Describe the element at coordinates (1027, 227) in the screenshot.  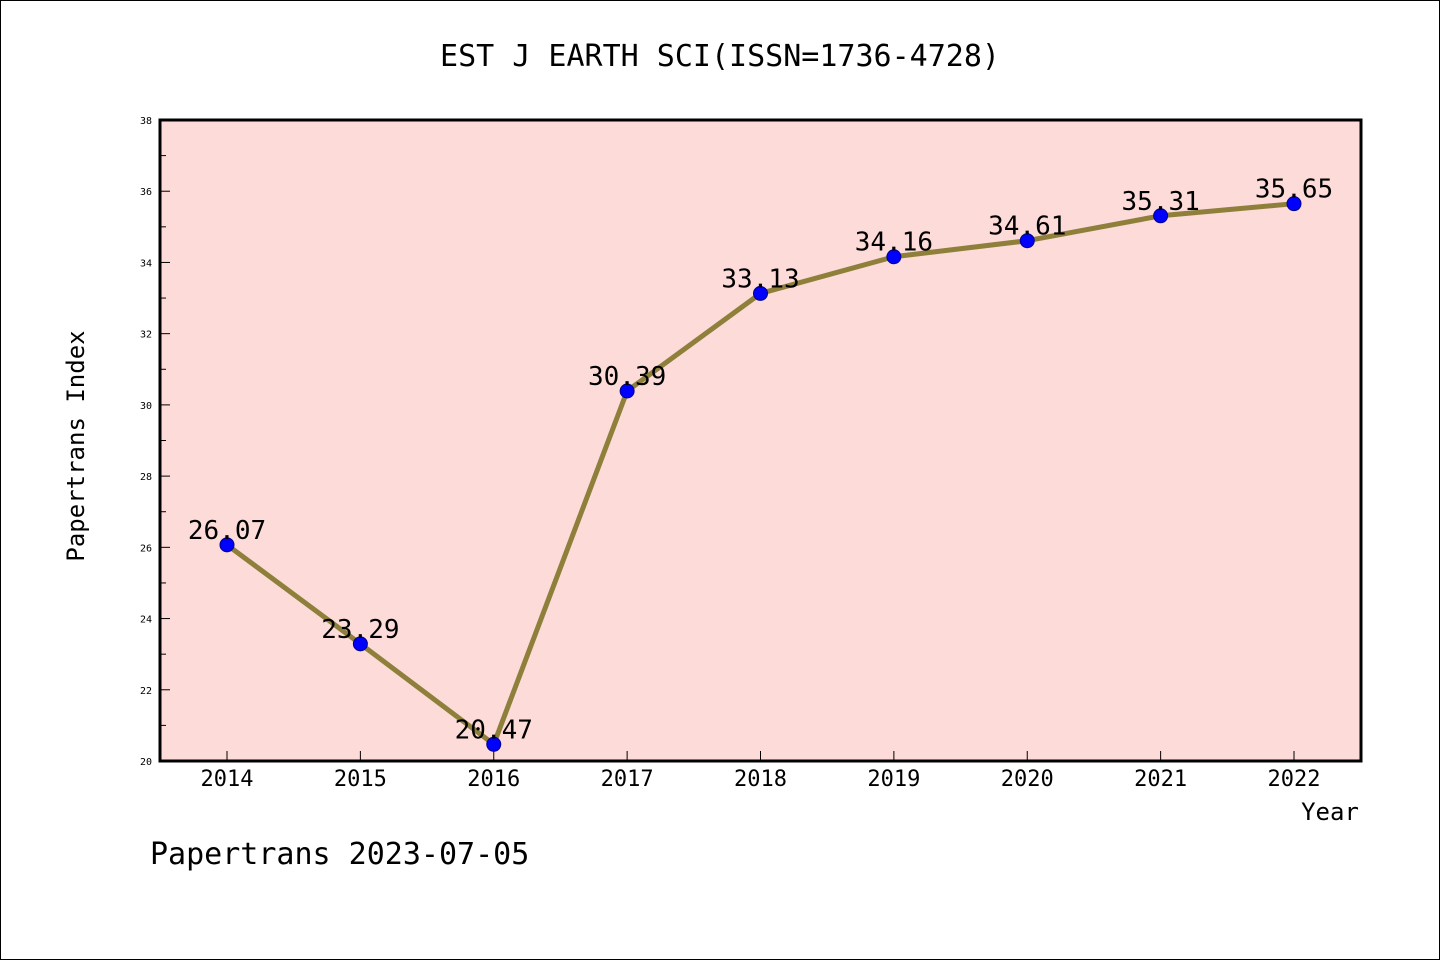
I see `data-label: 34.61` at that location.